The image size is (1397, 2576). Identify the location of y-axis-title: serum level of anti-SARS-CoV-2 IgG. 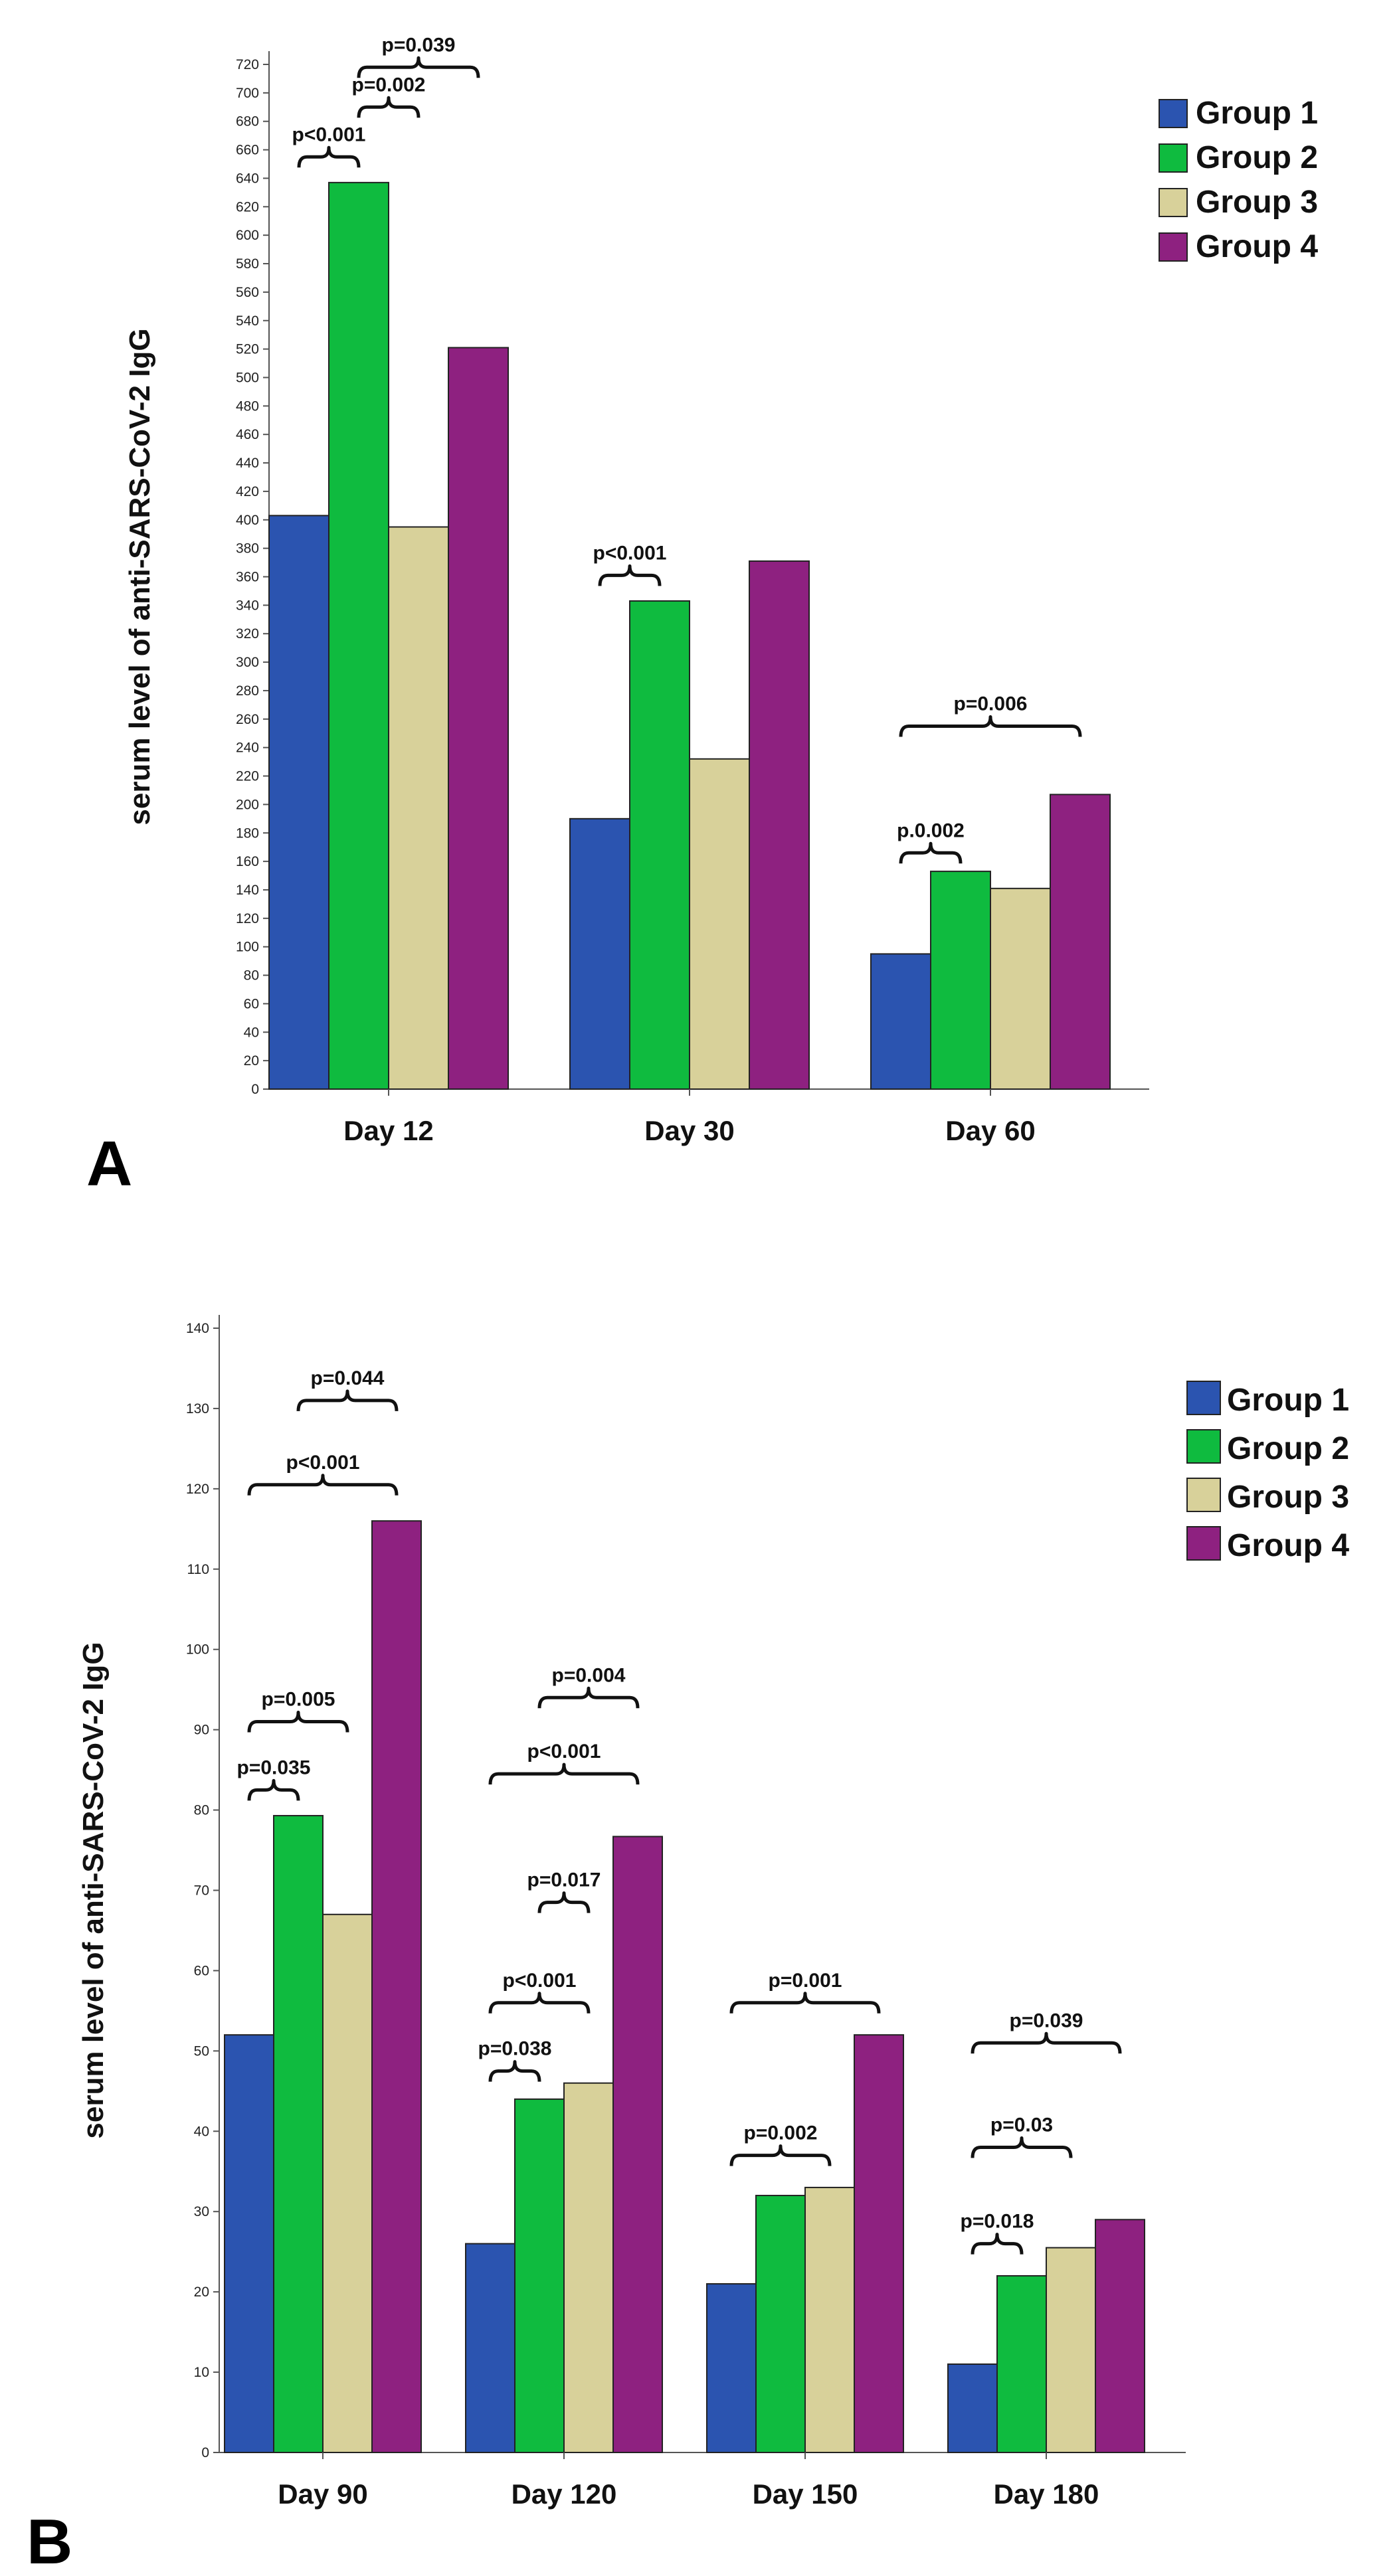
(93, 1890).